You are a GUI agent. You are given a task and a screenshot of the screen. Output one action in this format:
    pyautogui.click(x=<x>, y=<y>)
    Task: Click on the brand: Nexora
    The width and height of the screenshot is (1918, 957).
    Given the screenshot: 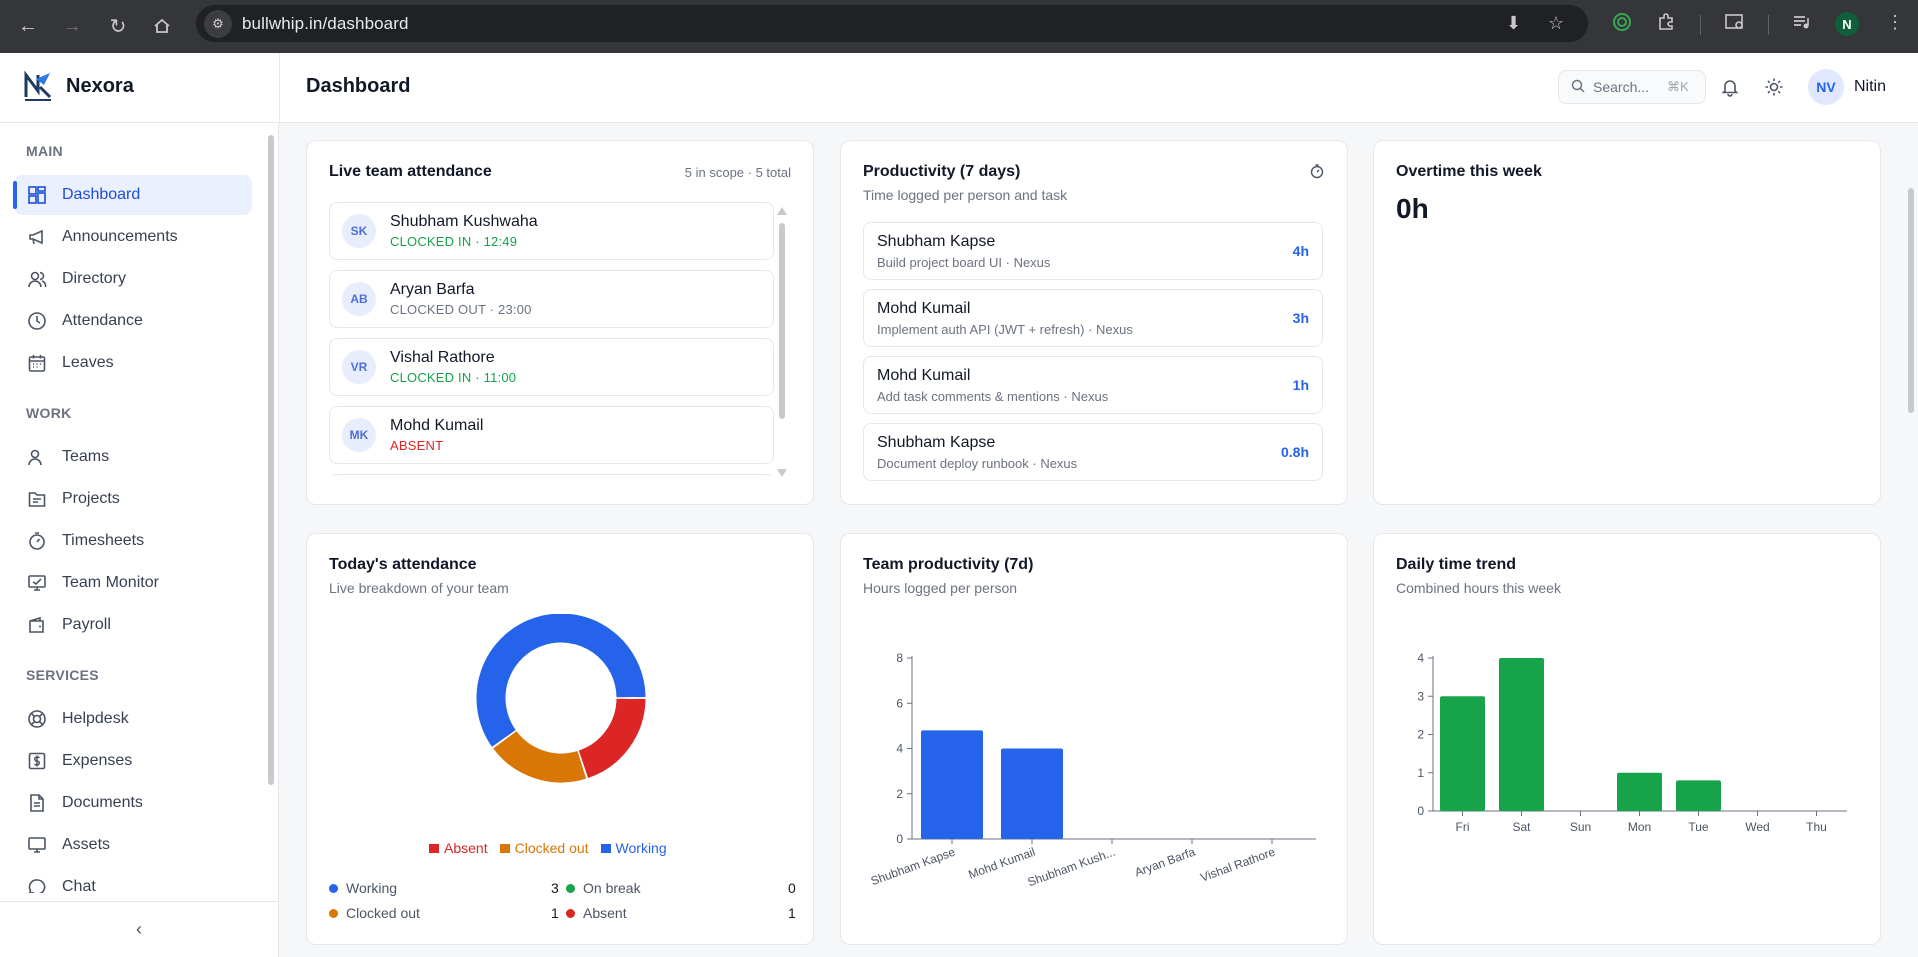 What is the action you would take?
    pyautogui.click(x=78, y=86)
    